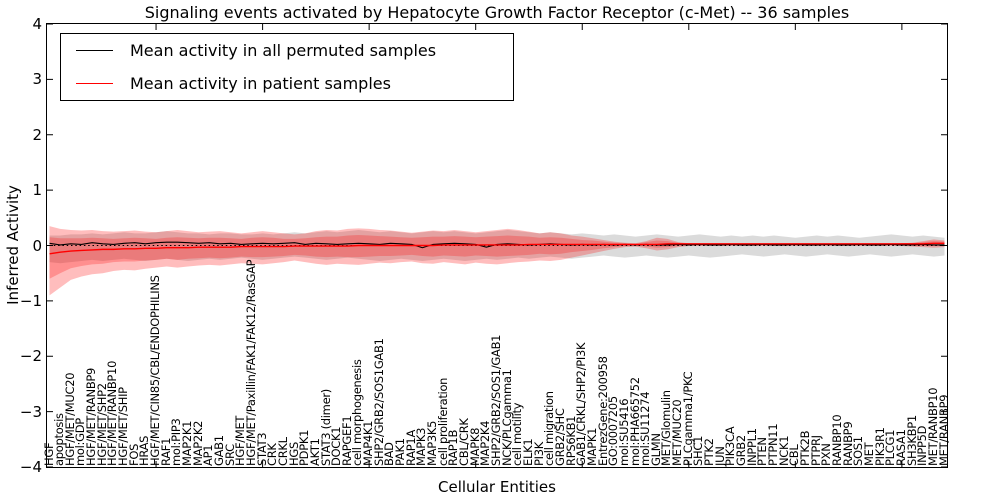 This screenshot has width=1000, height=500. Describe the element at coordinates (30, 356) in the screenshot. I see `y-tick-label: −2` at that location.